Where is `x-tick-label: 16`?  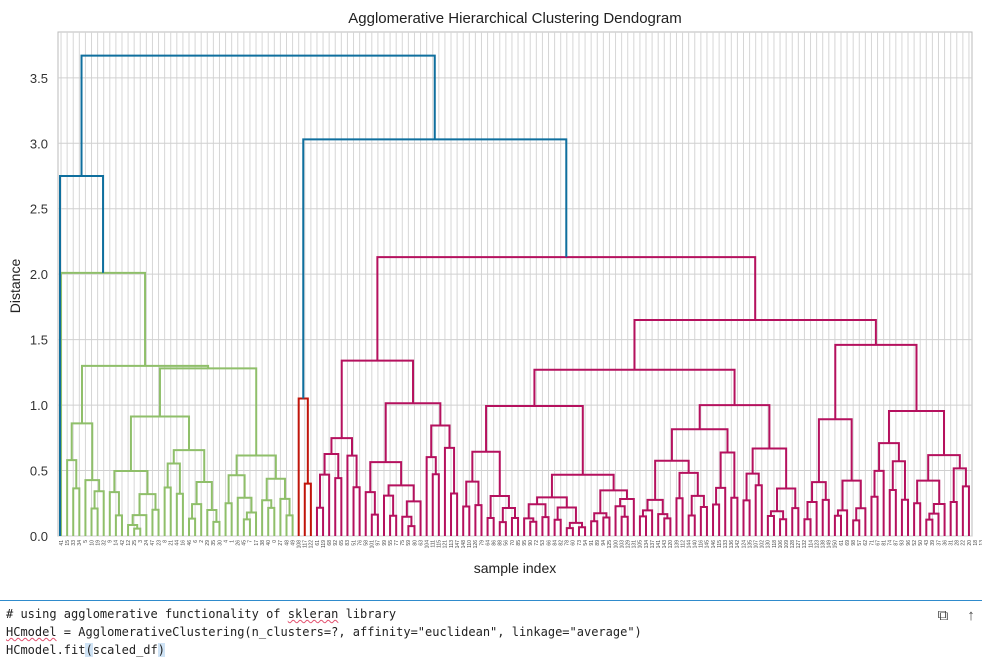
x-tick-label: 16 is located at coordinates (184, 543).